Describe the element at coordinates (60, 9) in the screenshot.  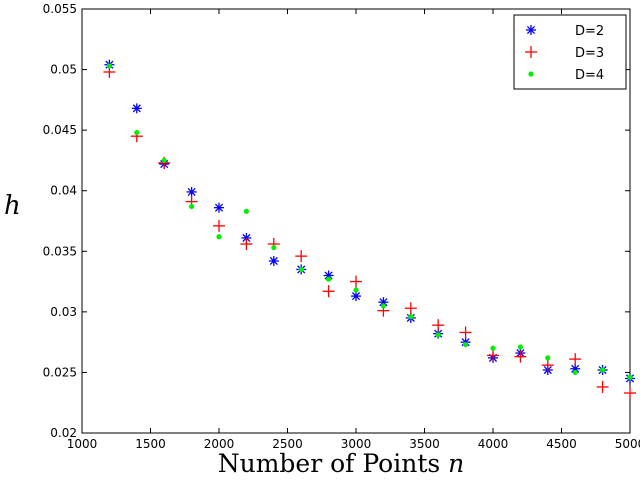
I see `y-tick-label: 0.055` at that location.